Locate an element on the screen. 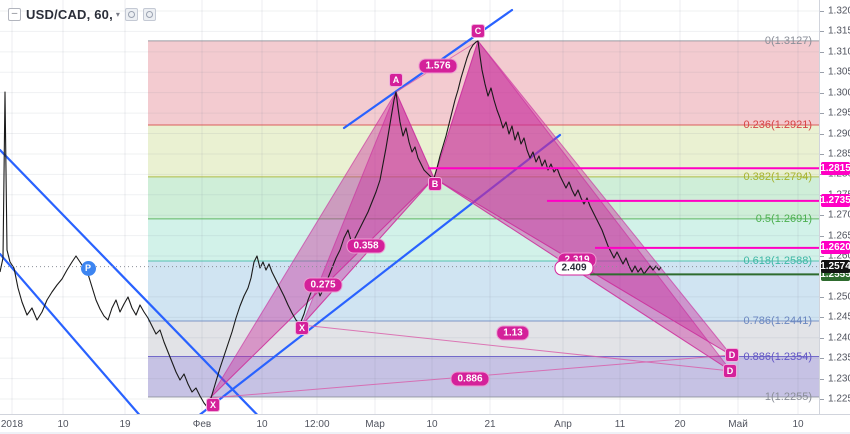  time-axis-strip is located at coordinates (425, 433).